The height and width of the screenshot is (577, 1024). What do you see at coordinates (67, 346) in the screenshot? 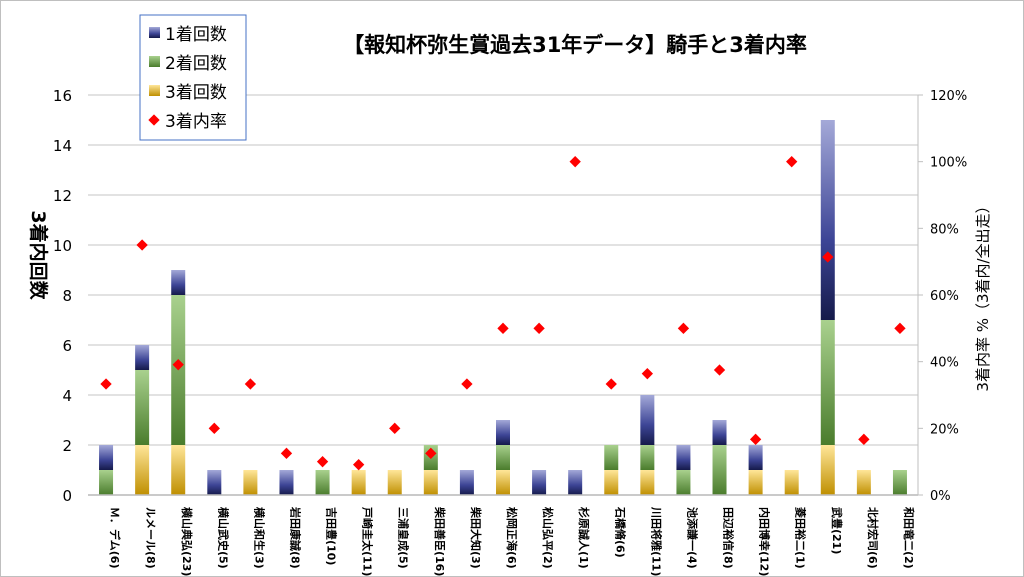
I see `y-tick-label: 6` at bounding box center [67, 346].